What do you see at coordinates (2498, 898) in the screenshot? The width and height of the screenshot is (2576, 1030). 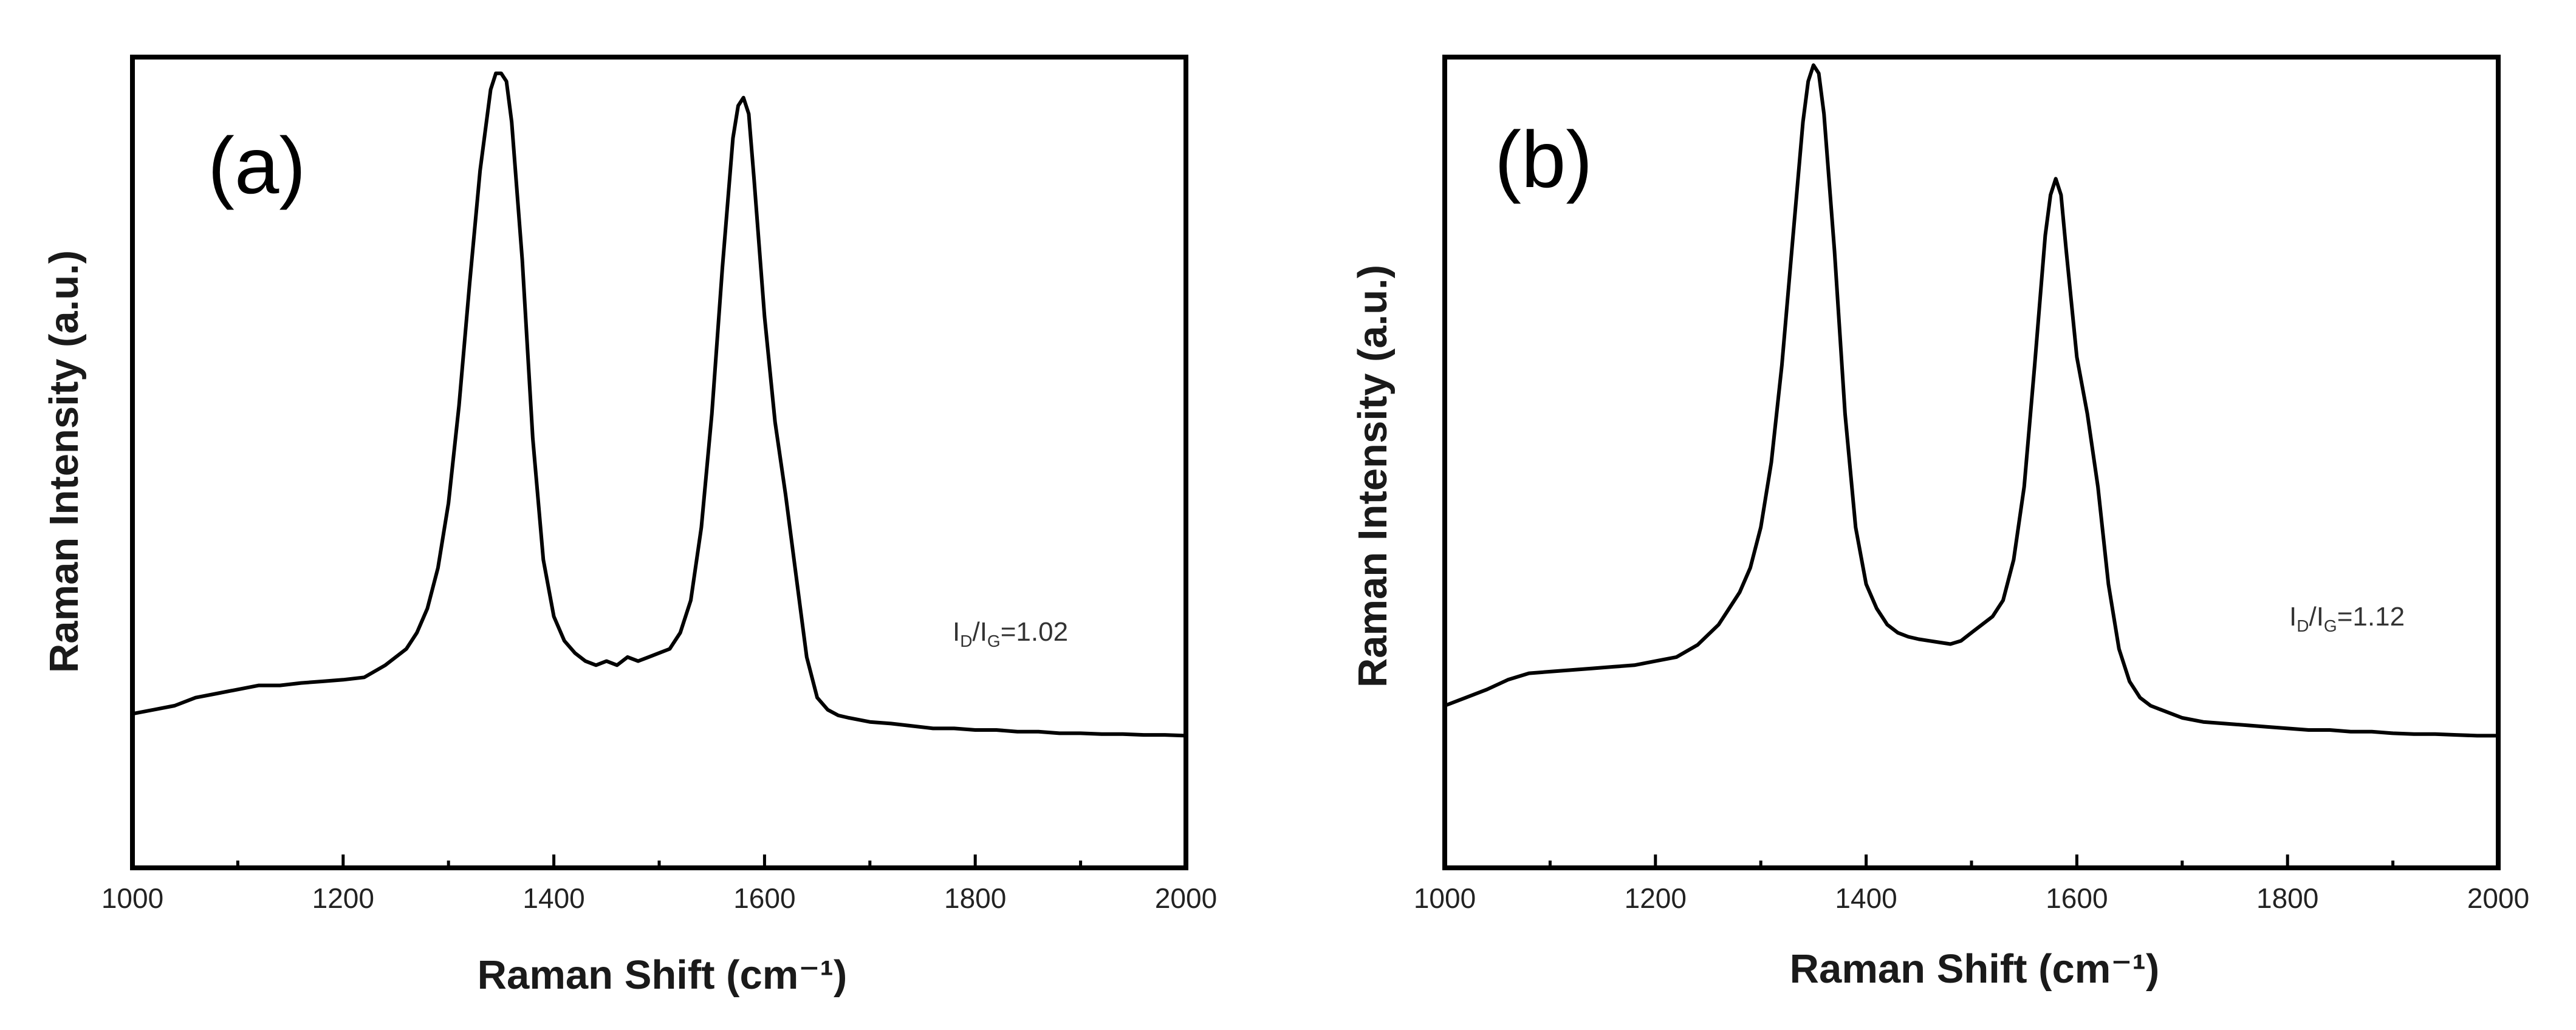 I see `panel-b-x-tick-label: 2000` at bounding box center [2498, 898].